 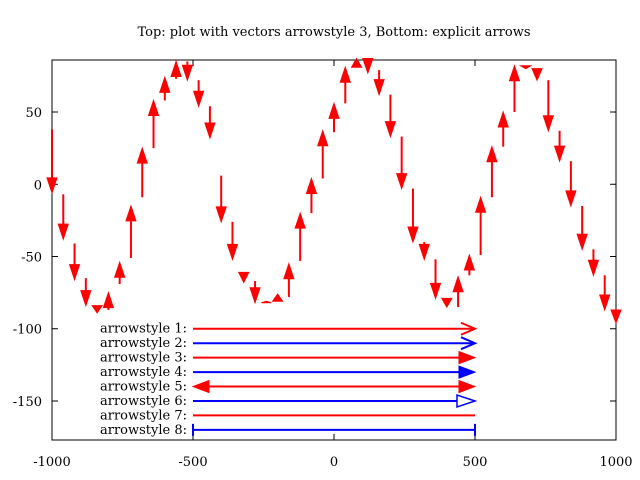 What do you see at coordinates (192, 462) in the screenshot?
I see `x-tick-label: -500` at bounding box center [192, 462].